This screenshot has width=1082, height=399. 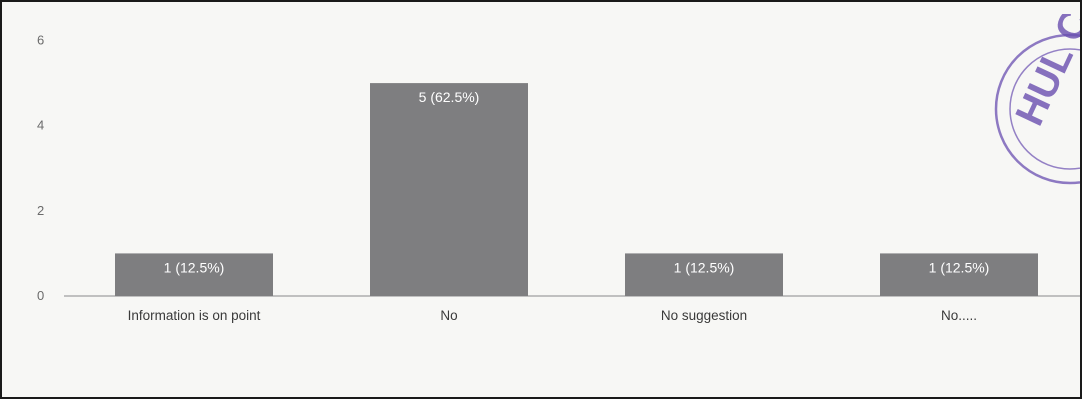 What do you see at coordinates (40, 125) in the screenshot?
I see `y-tick-label: 4` at bounding box center [40, 125].